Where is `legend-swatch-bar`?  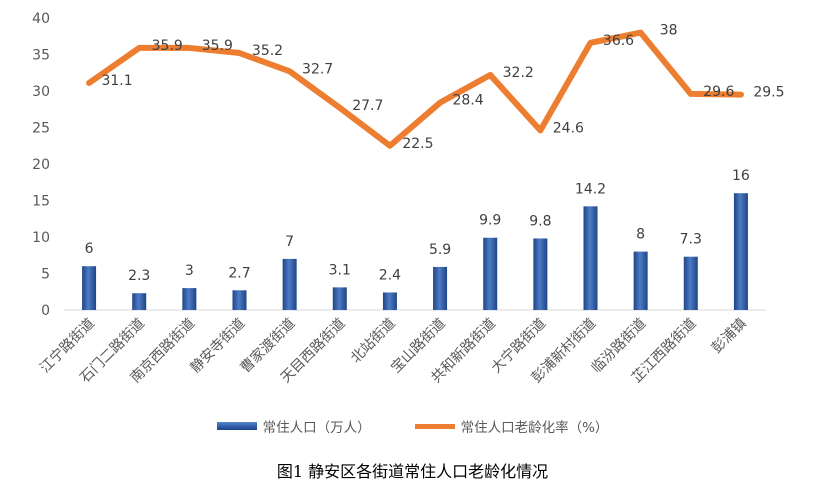
legend-swatch-bar is located at coordinates (236, 426).